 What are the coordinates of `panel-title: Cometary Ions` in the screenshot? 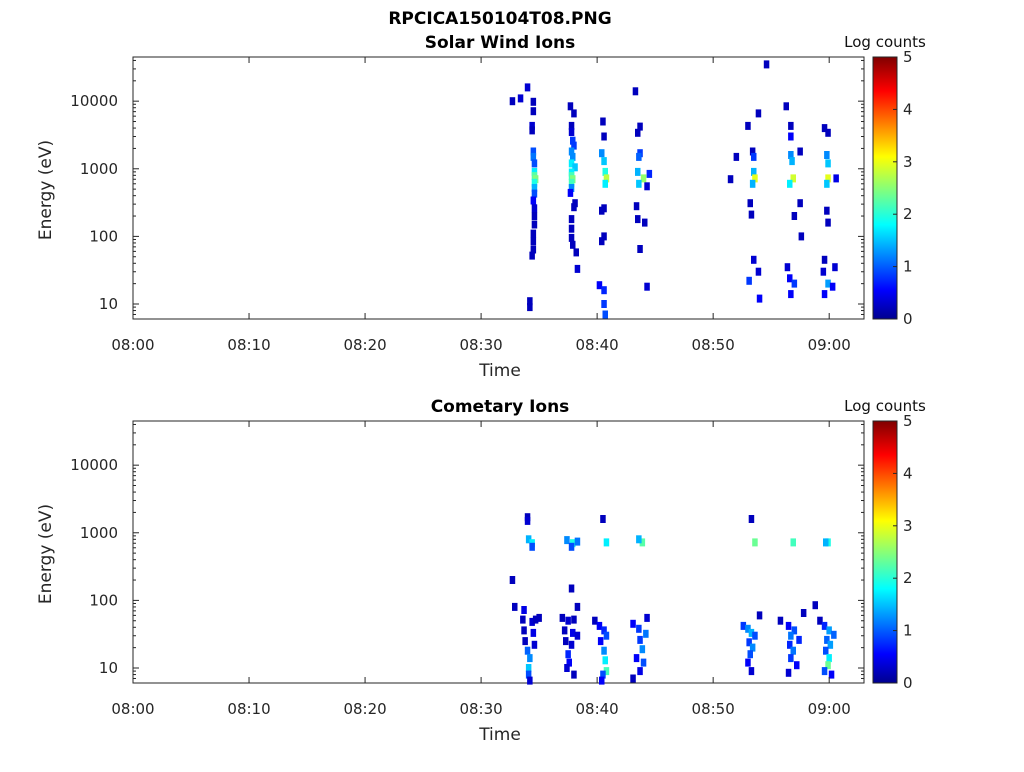 It's located at (500, 407).